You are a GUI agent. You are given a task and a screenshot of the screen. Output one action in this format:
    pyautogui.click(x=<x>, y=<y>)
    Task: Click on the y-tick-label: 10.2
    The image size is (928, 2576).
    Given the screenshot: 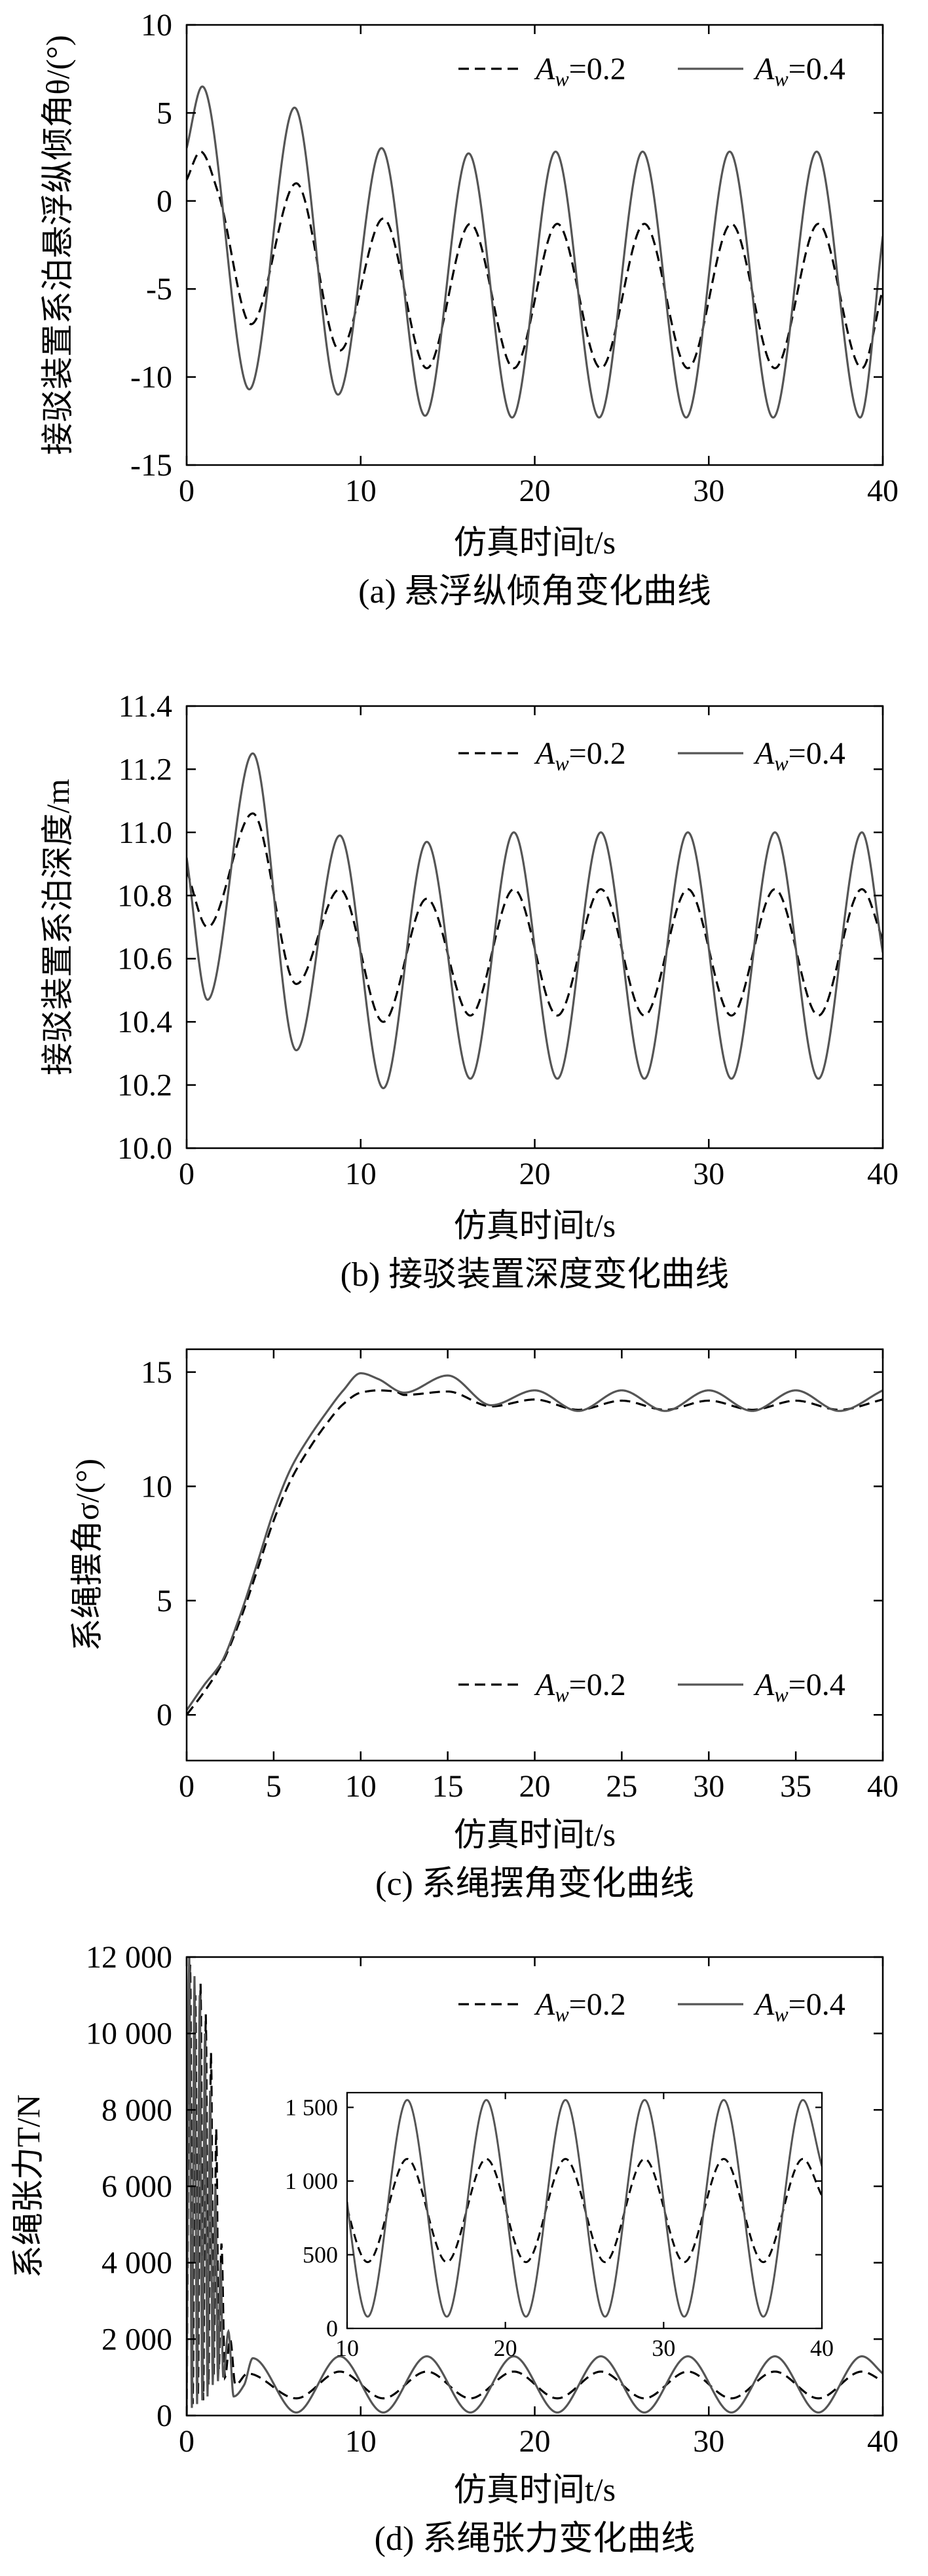 What is the action you would take?
    pyautogui.click(x=144, y=1085)
    